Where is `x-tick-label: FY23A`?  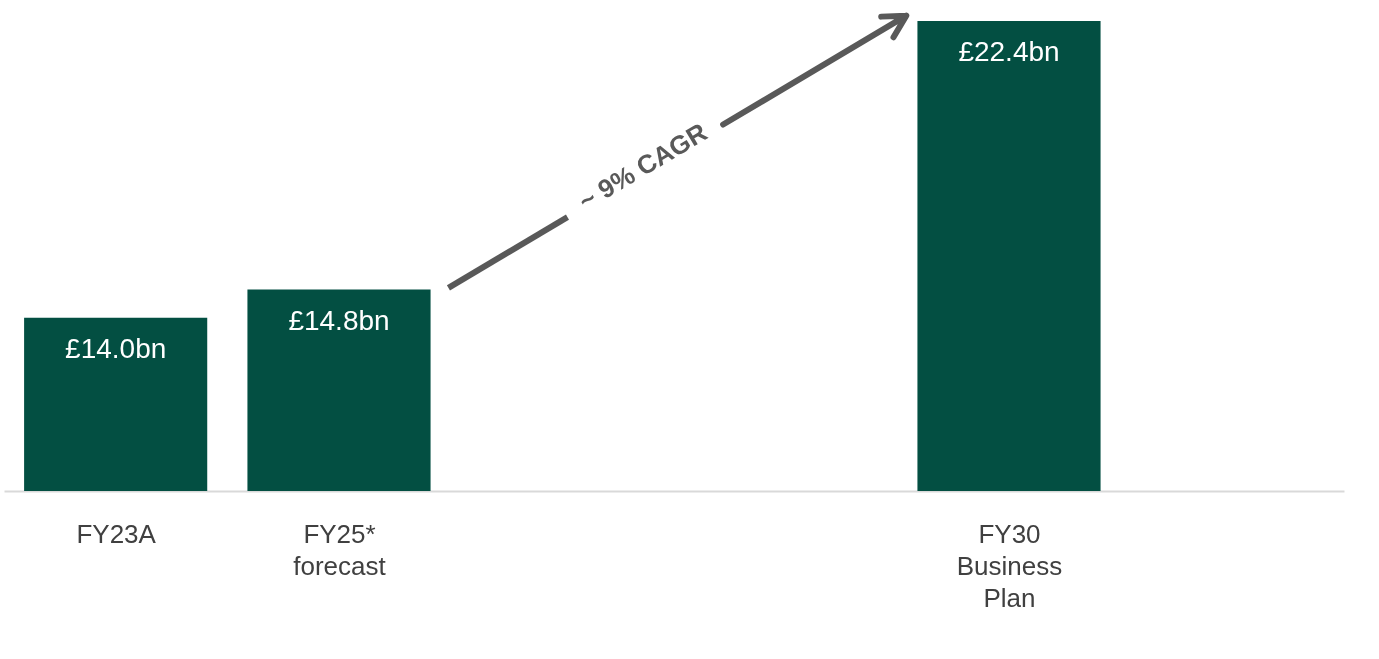
x-tick-label: FY23A is located at coordinates (116, 533).